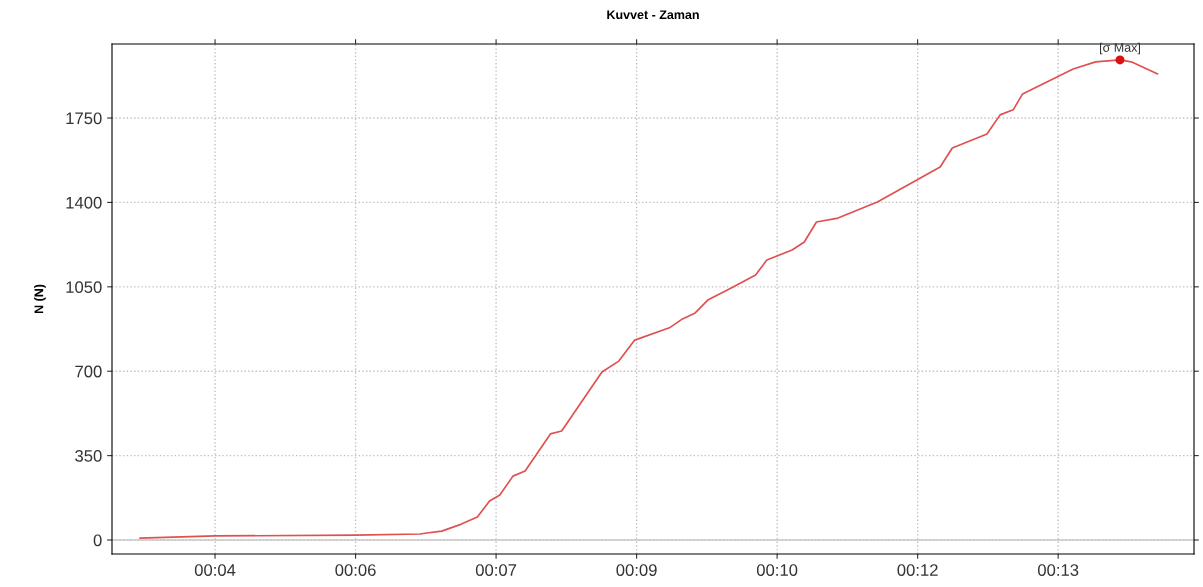 This screenshot has width=1203, height=587. I want to click on chart-title: Kuvvet - Zaman, so click(653, 15).